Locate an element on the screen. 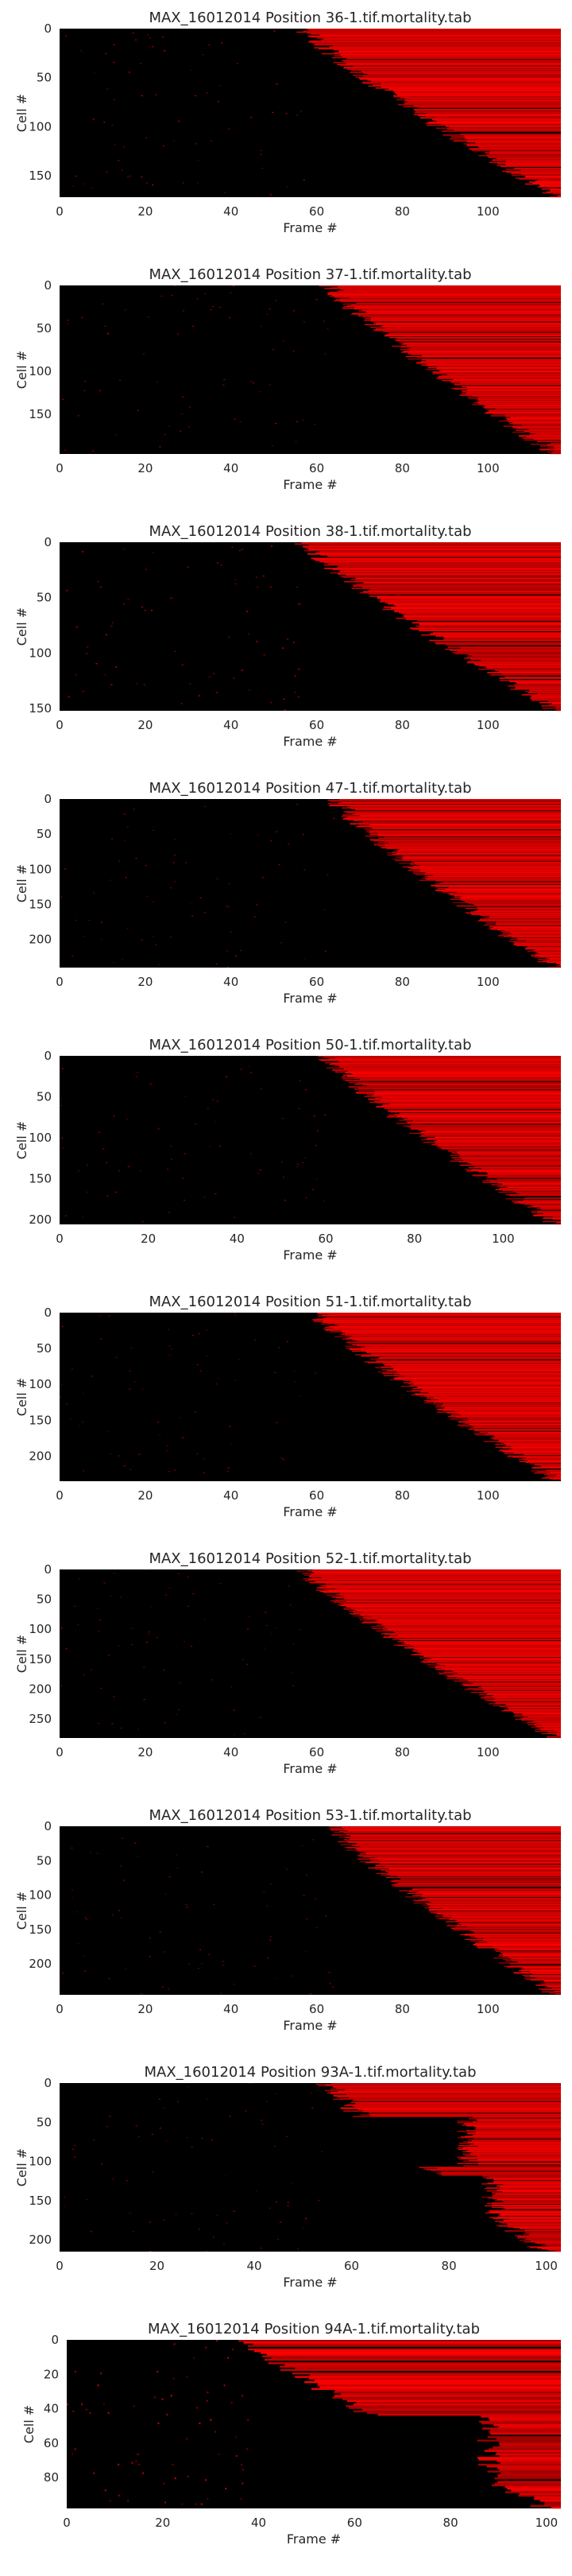  x-tick-label: 100 is located at coordinates (488, 1752).